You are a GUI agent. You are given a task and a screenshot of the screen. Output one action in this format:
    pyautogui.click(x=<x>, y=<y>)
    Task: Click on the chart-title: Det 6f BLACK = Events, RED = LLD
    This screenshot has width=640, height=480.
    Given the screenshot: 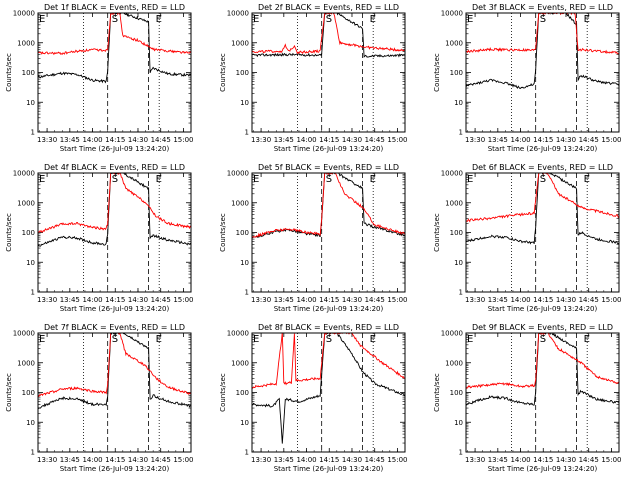 What is the action you would take?
    pyautogui.click(x=542, y=167)
    